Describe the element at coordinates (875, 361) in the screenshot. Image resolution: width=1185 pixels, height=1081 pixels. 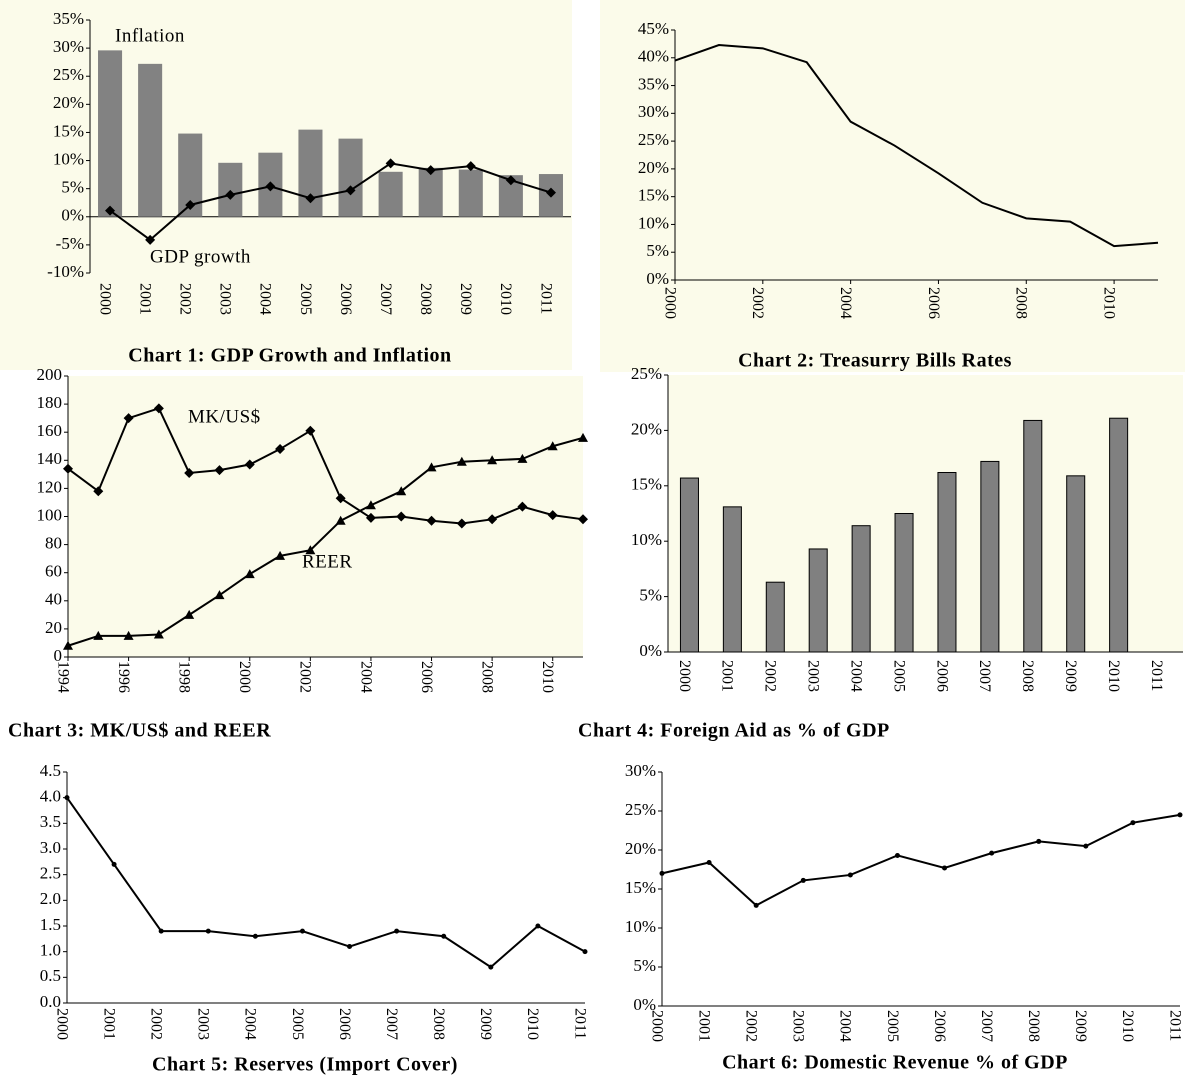
I see `chart-title: Chart 2: Treasurry Bills Rates` at that location.